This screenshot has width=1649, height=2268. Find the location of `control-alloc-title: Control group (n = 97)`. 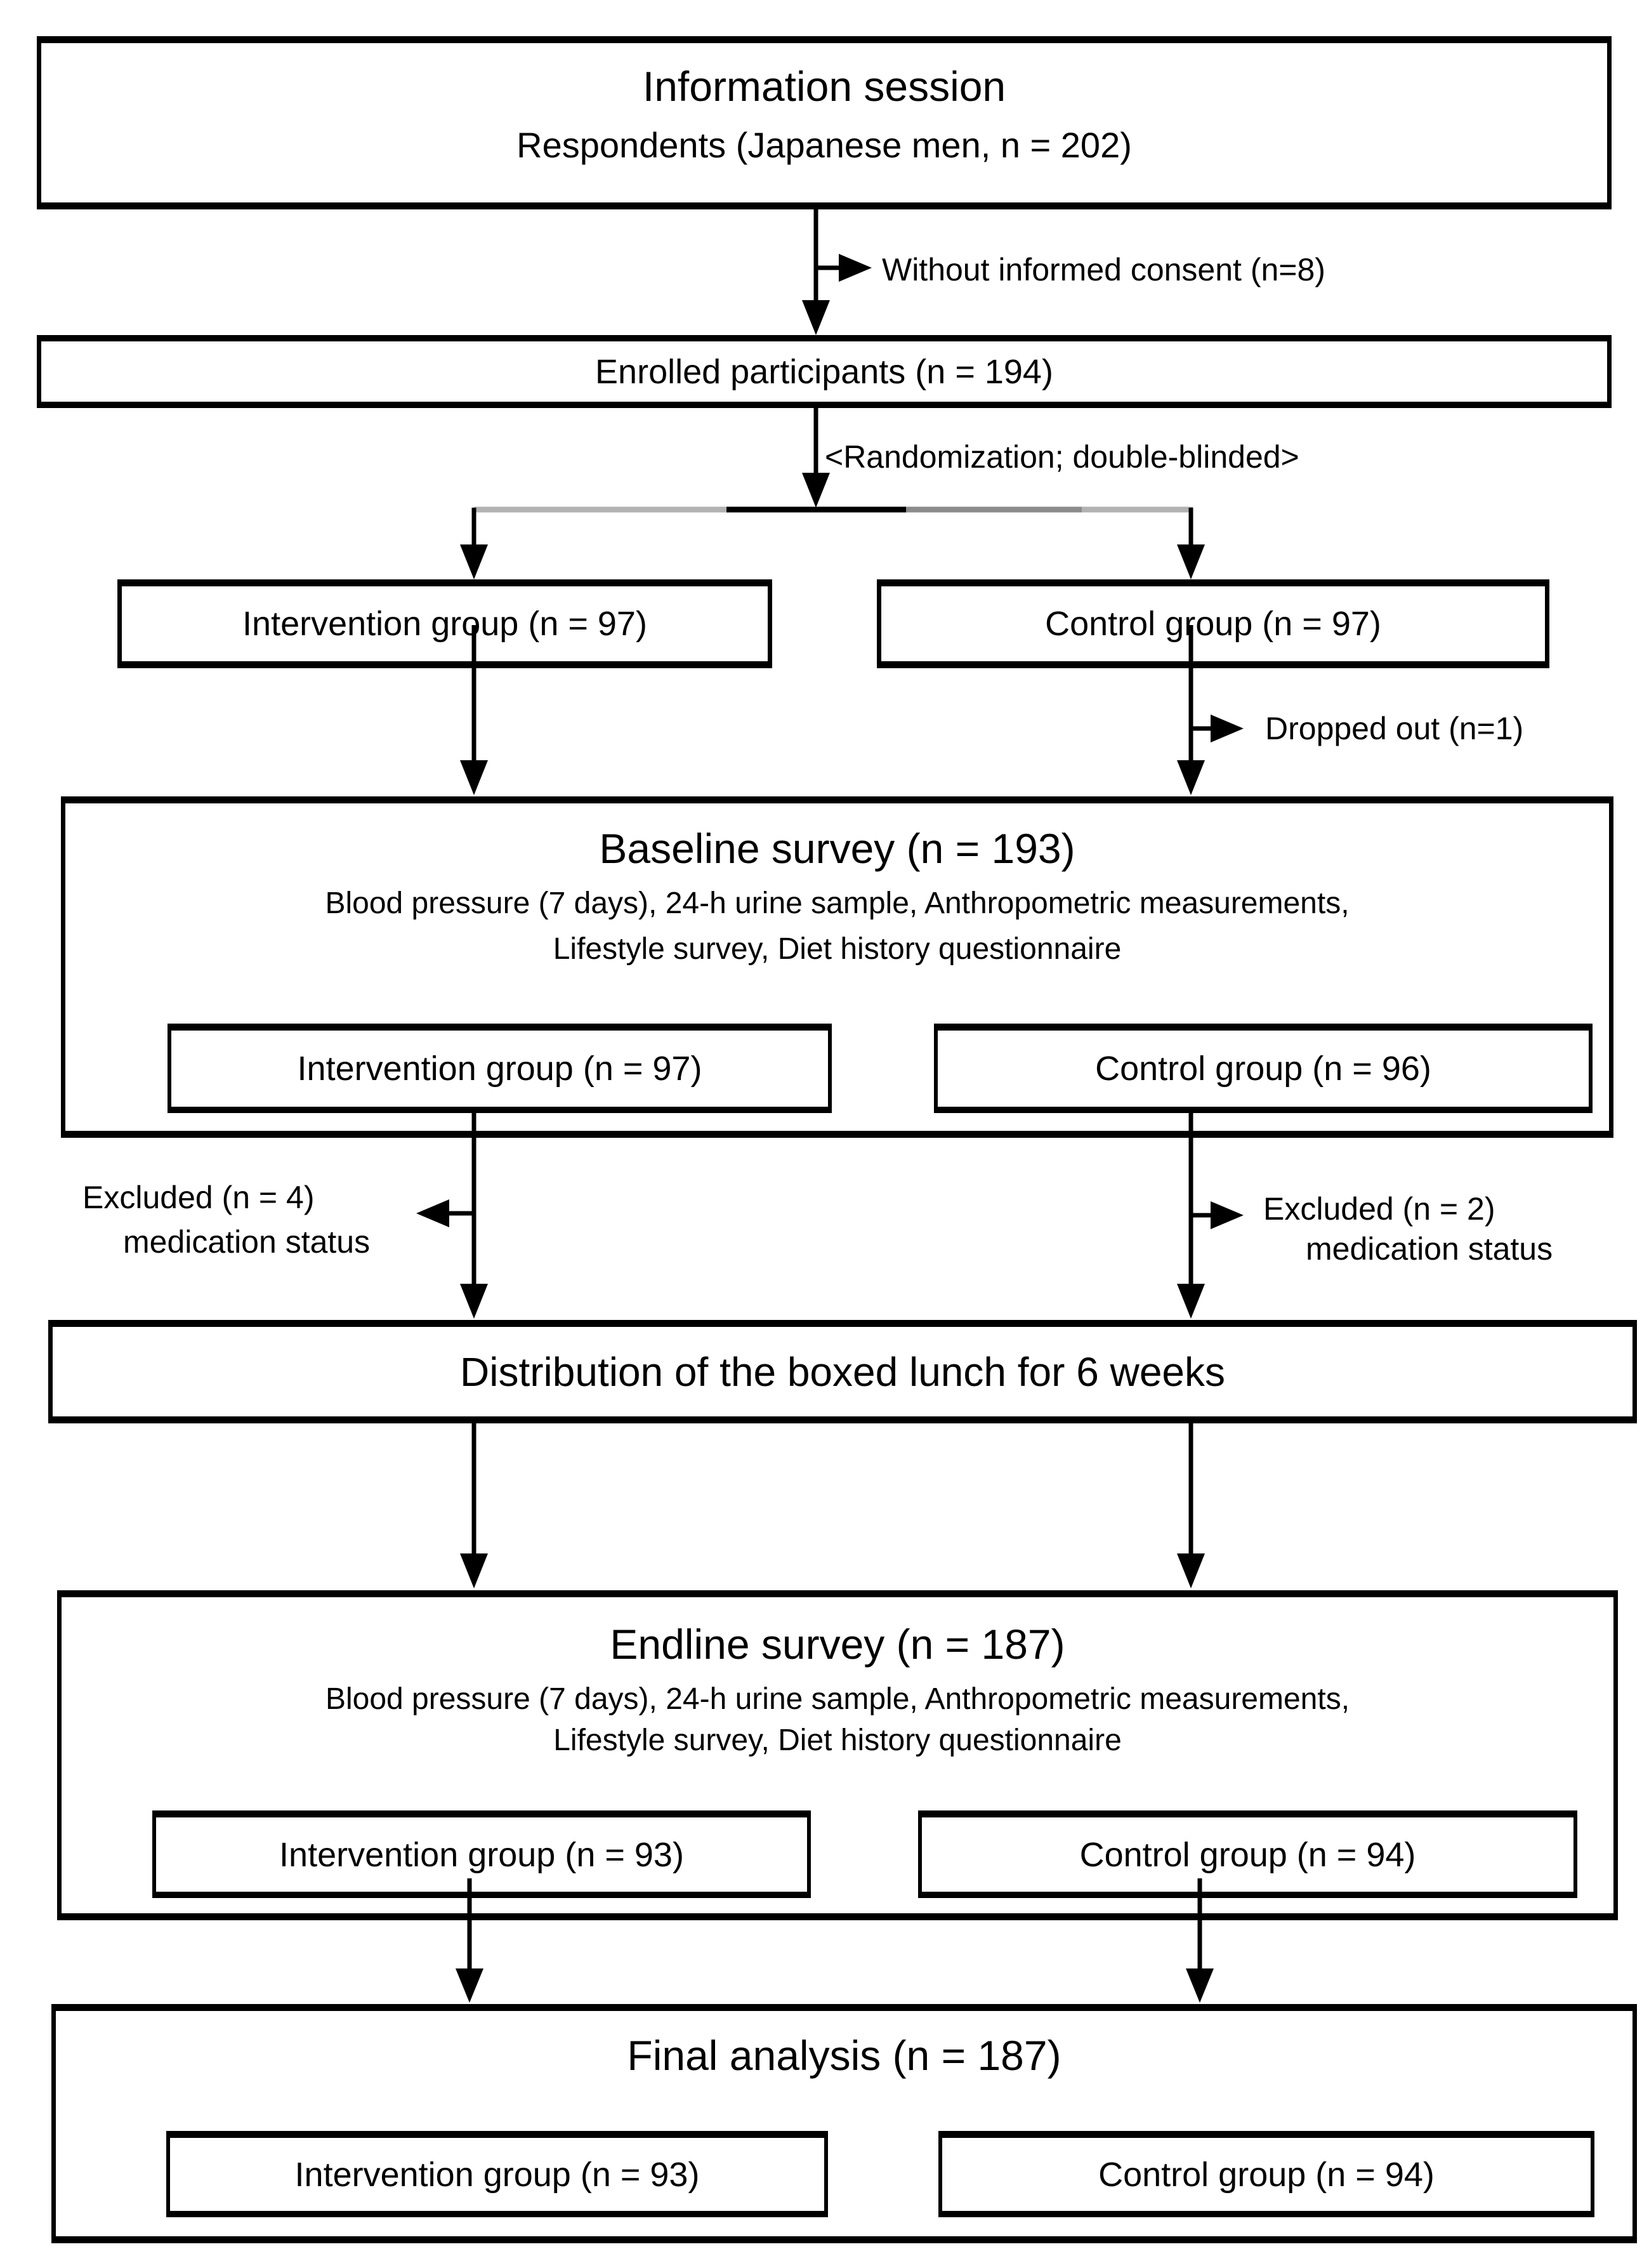

control-alloc-title: Control group (n = 97) is located at coordinates (1213, 624).